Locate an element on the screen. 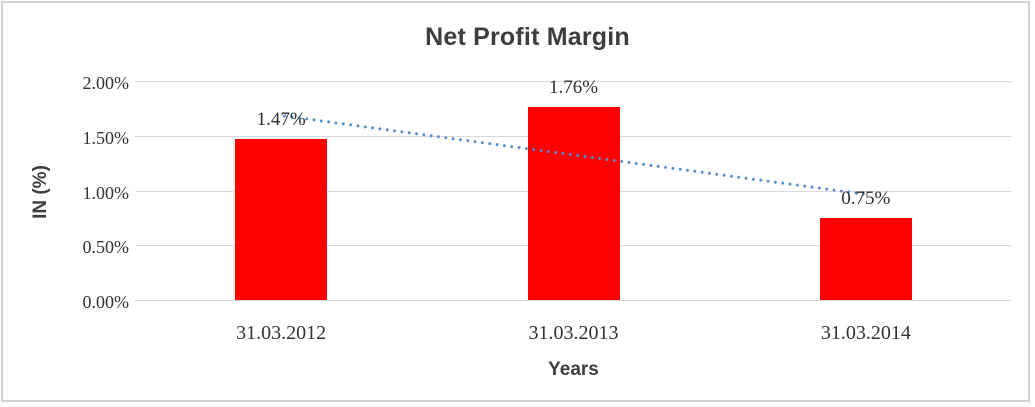 The width and height of the screenshot is (1035, 407). x-axis-title: Years is located at coordinates (573, 369).